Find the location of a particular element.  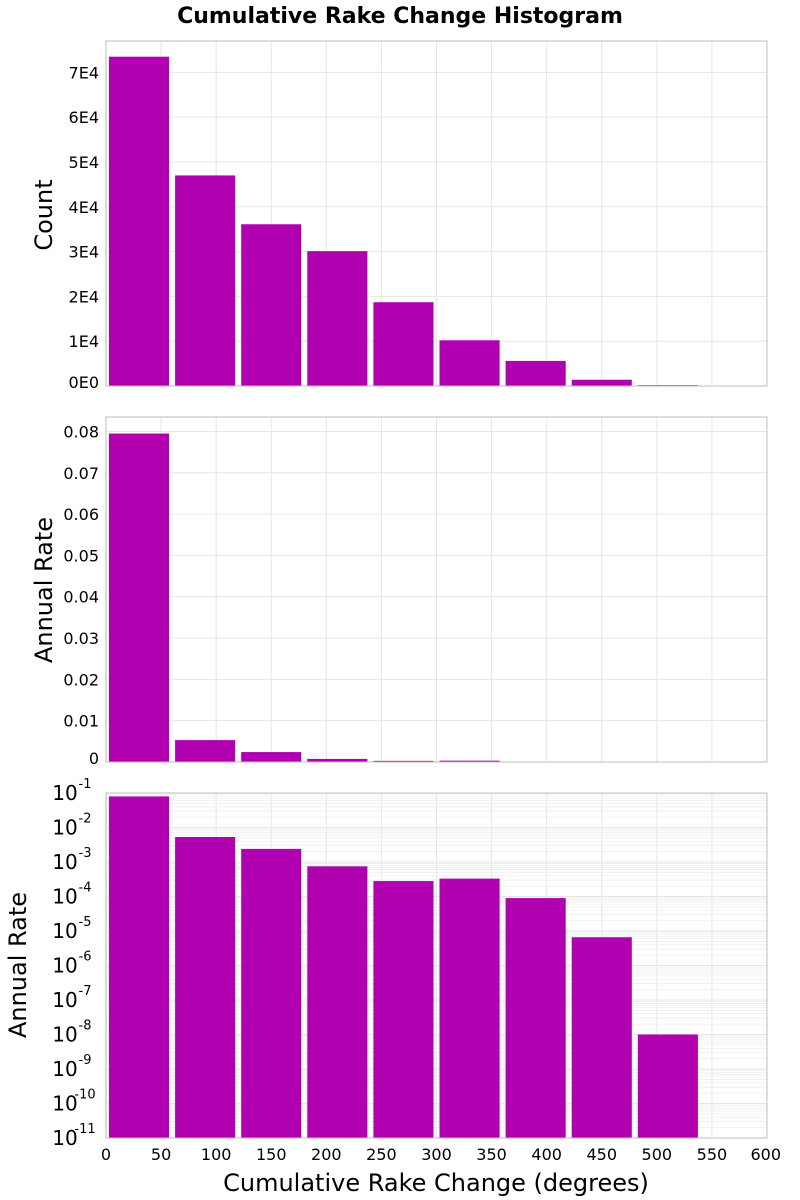

y-tick-label: 4E4 is located at coordinates (84, 207).